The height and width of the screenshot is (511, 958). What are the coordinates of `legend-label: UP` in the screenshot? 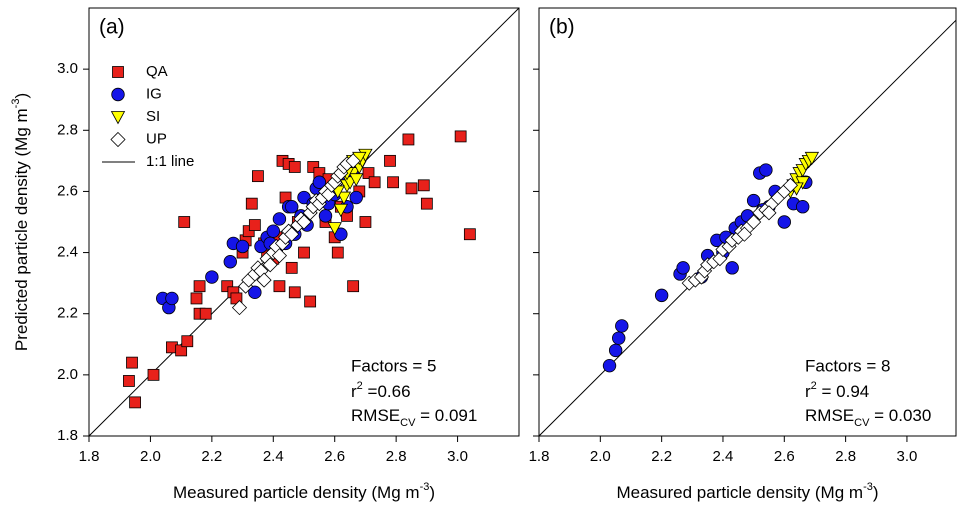 It's located at (156, 138).